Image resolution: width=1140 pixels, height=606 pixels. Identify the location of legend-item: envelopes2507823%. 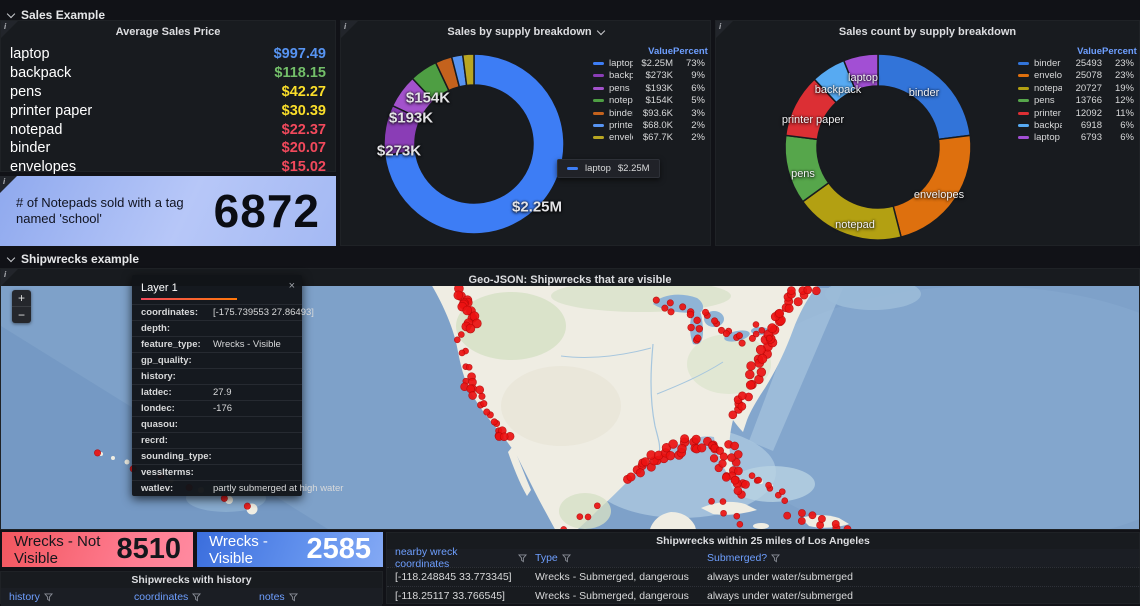
(1076, 76).